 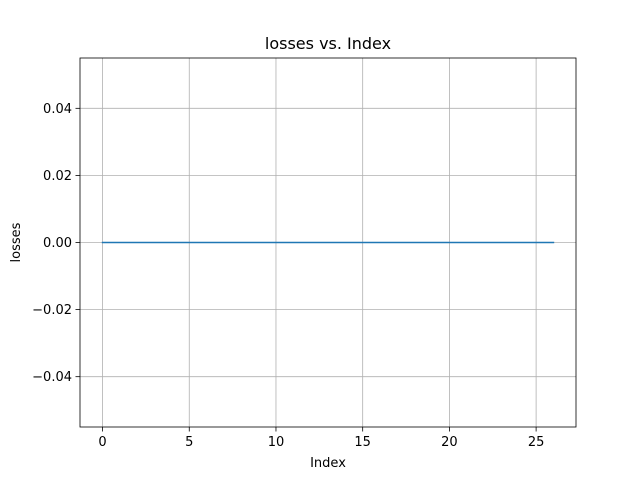 I want to click on y-tick-label: −0.02, so click(x=52, y=310).